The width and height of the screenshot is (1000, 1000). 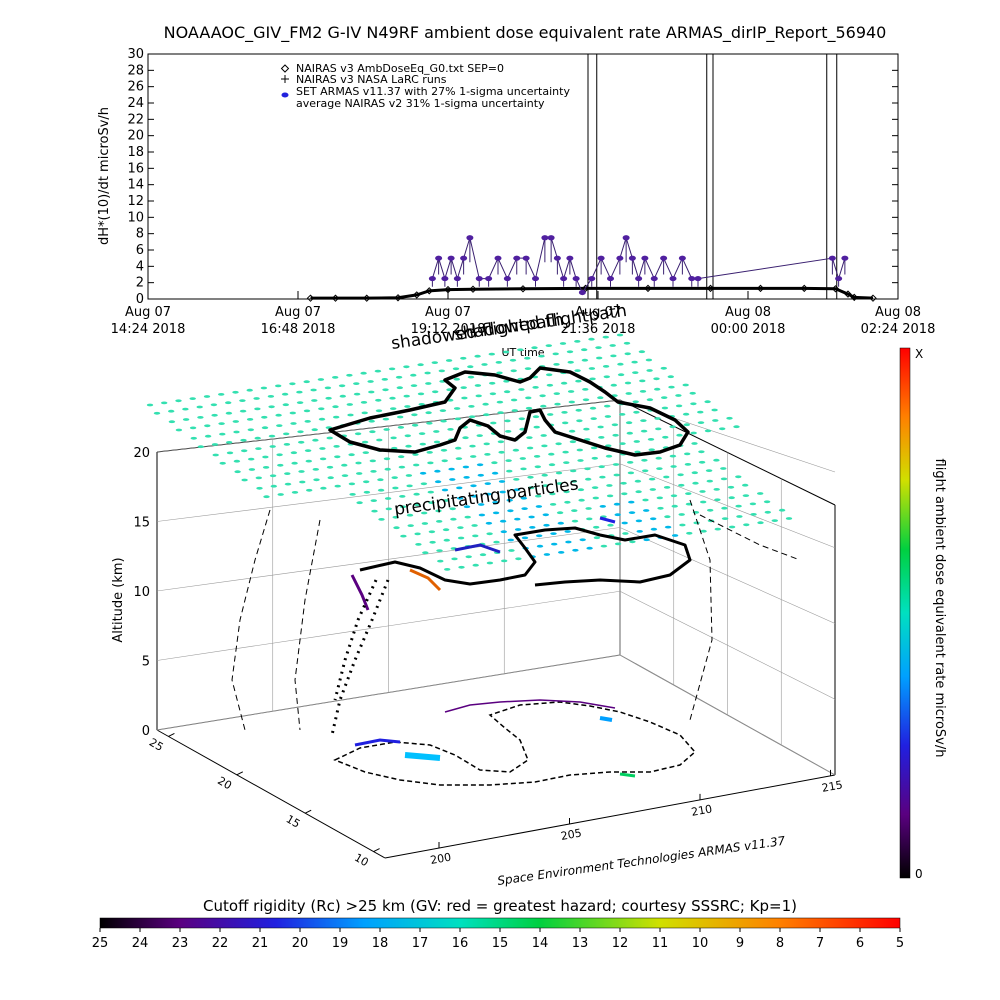 I want to click on y-tick-label: 2, so click(x=140, y=283).